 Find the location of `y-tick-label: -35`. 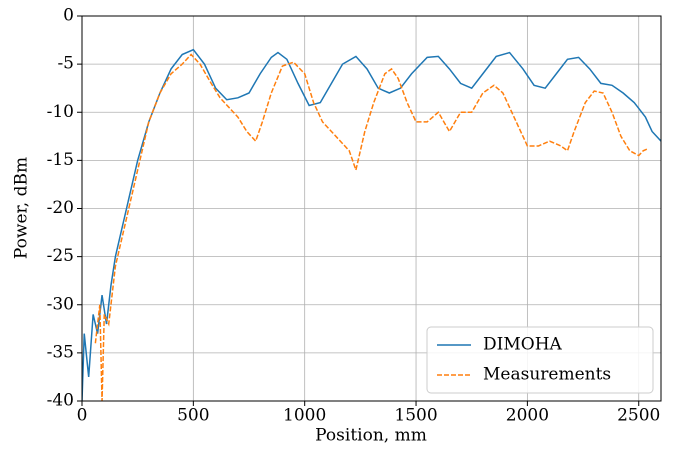

y-tick-label: -35 is located at coordinates (60, 352).